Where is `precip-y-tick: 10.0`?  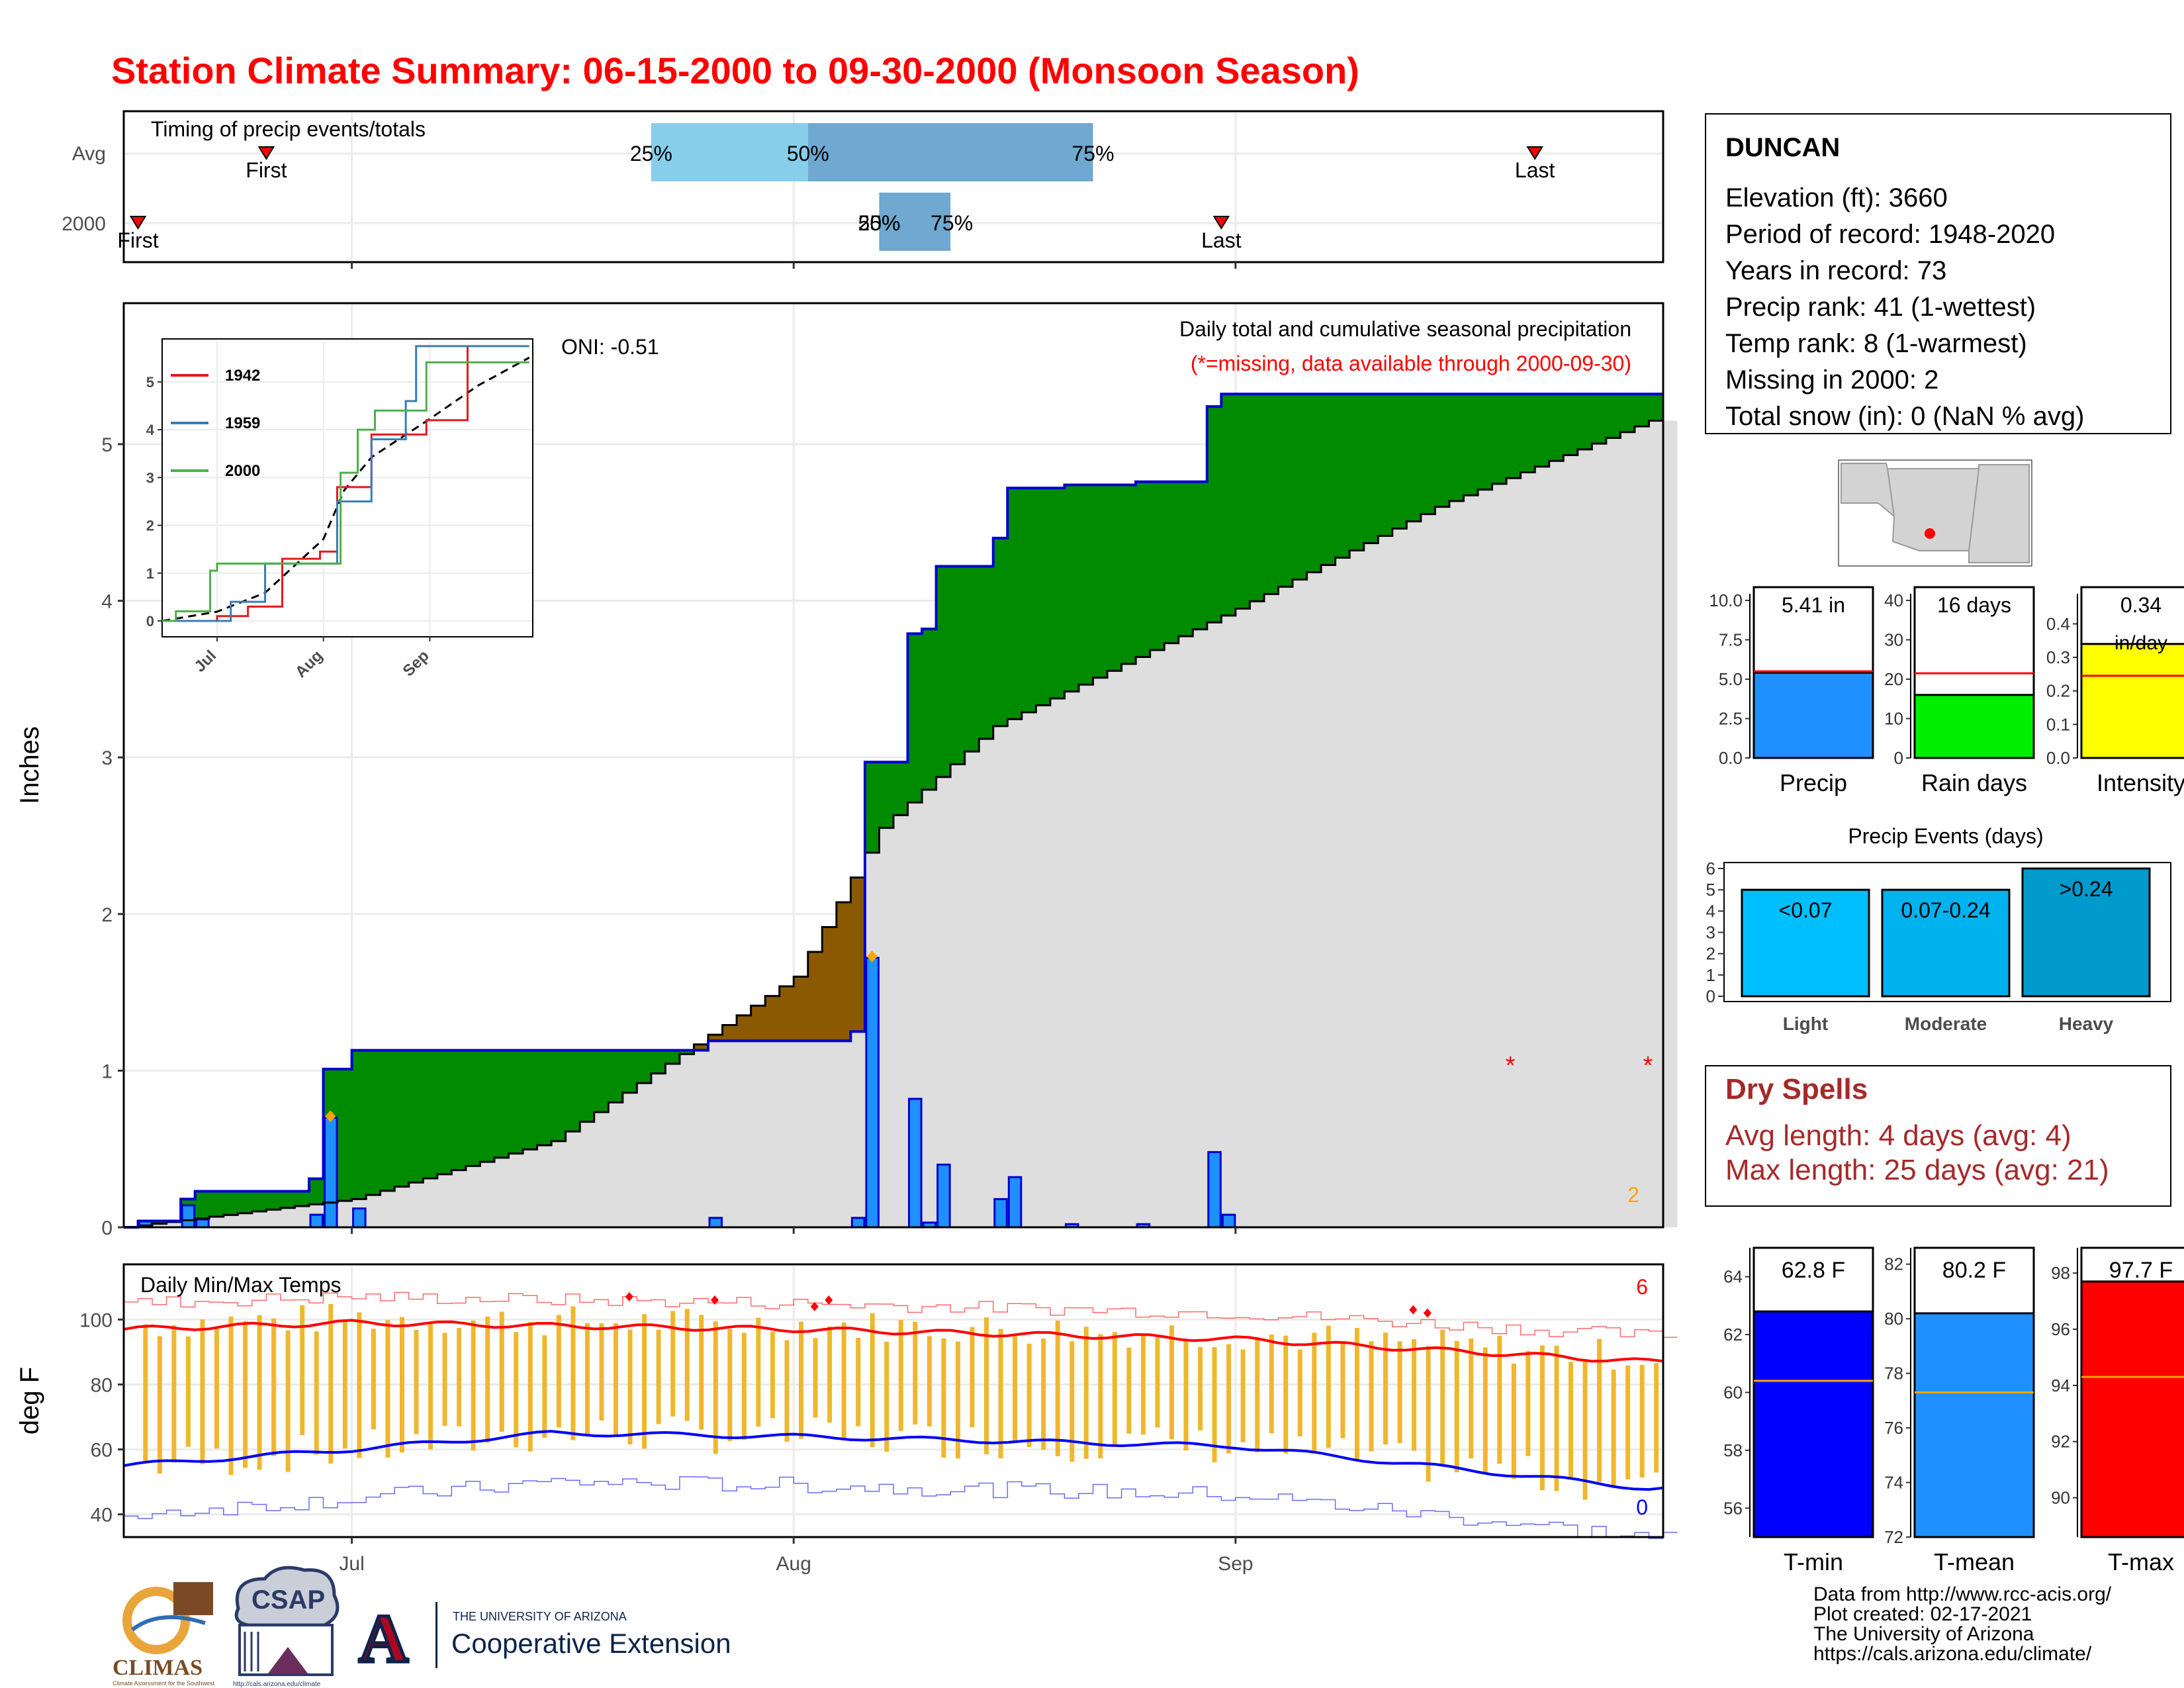 precip-y-tick: 10.0 is located at coordinates (1726, 600).